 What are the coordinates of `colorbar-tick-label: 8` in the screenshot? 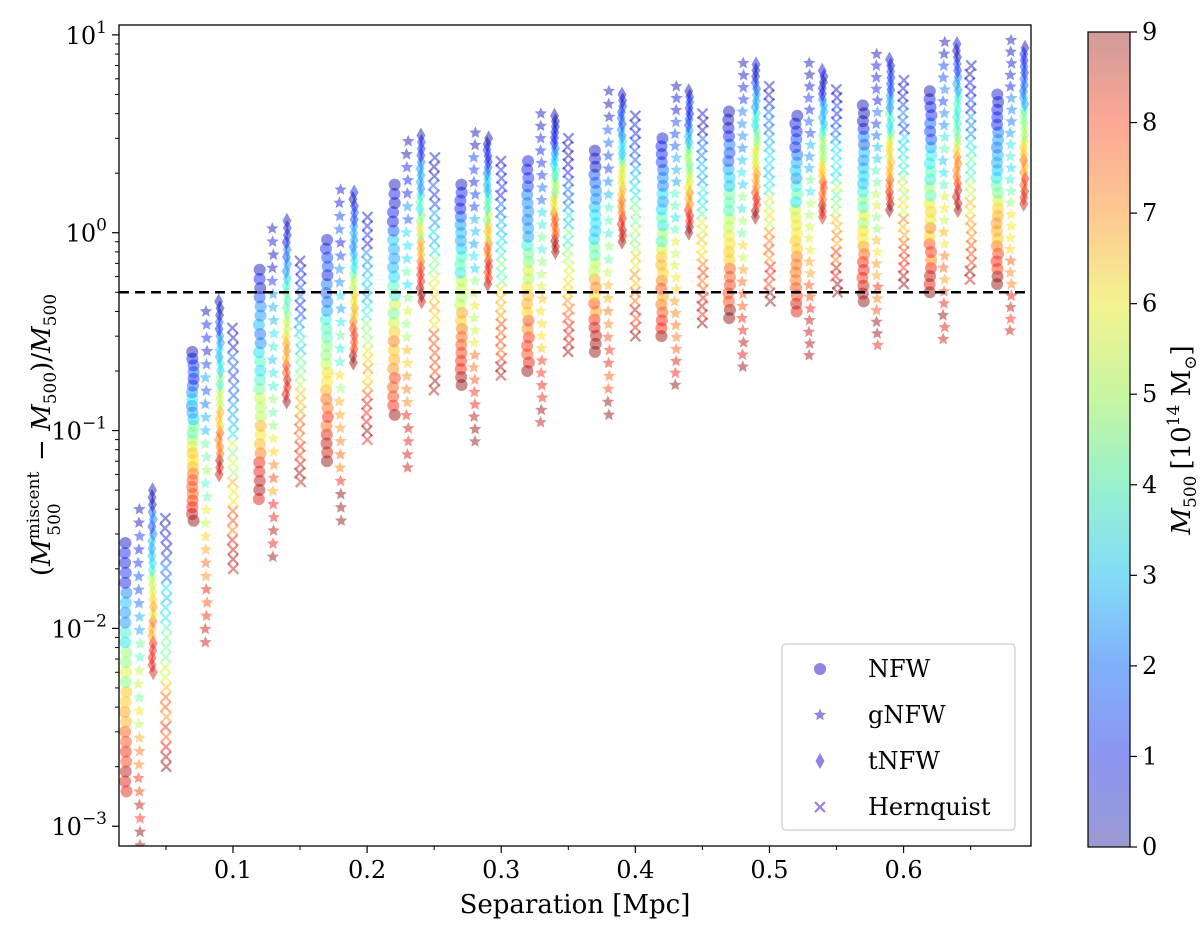 It's located at (1149, 123).